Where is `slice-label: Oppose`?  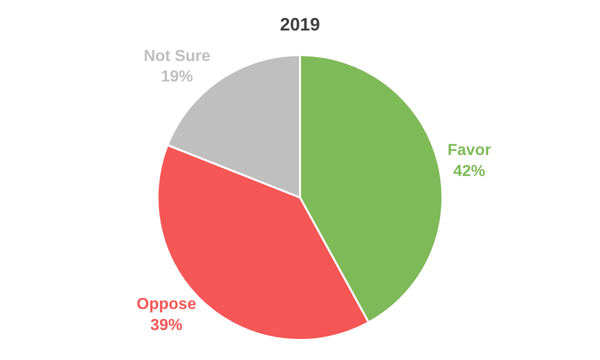
slice-label: Oppose is located at coordinates (166, 305).